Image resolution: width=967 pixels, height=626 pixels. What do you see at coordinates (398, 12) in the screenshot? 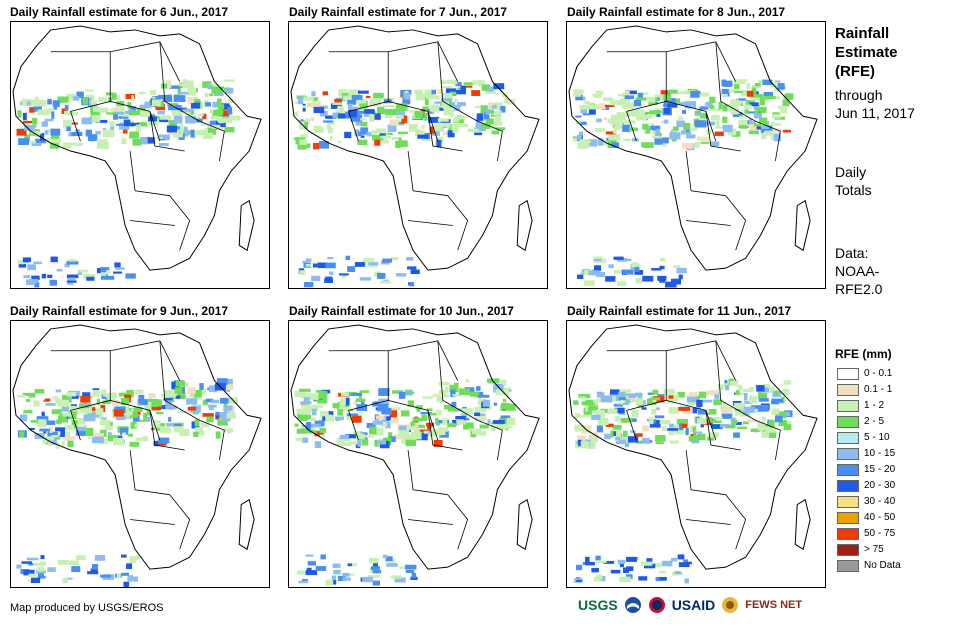
I see `panel-title-2: Daily Rainfall estimate for 7 Jun., 2017` at bounding box center [398, 12].